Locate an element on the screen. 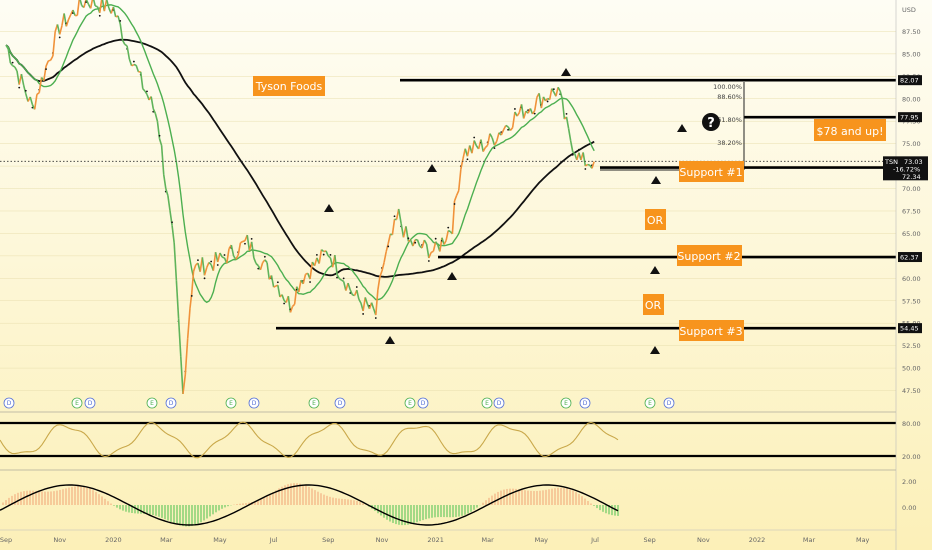  fib-382-label: 38.20% is located at coordinates (729, 143).